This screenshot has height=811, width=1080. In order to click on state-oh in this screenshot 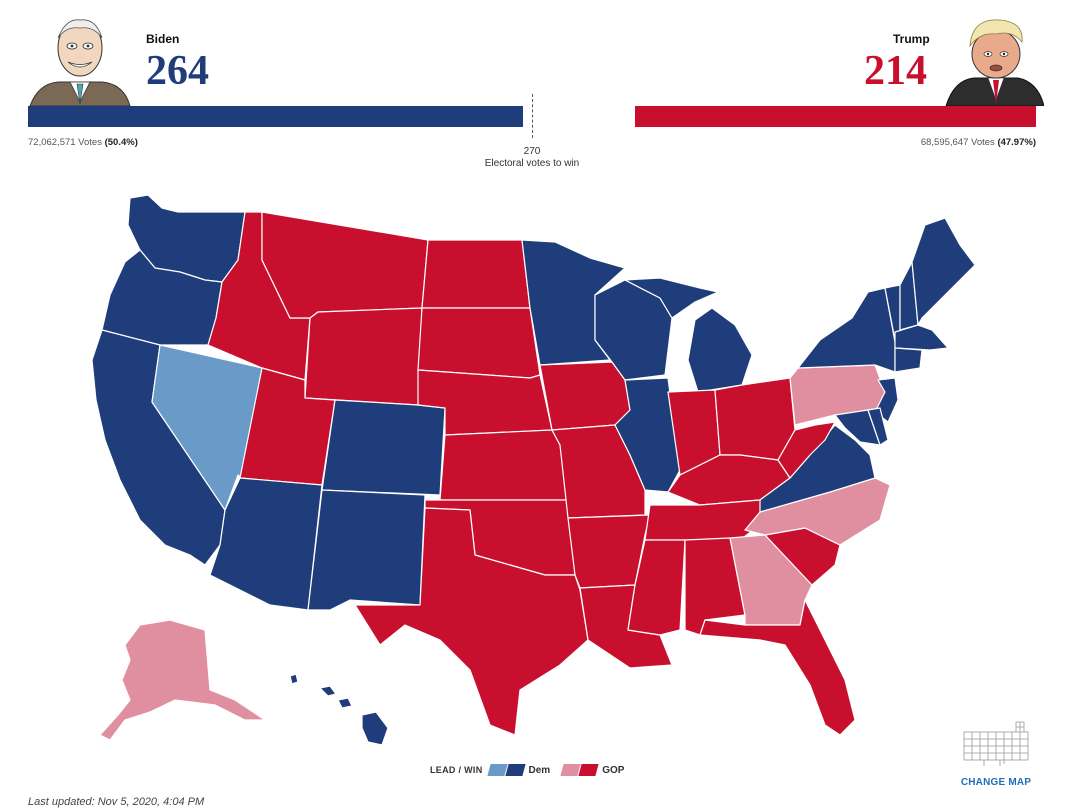, I will do `click(755, 419)`.